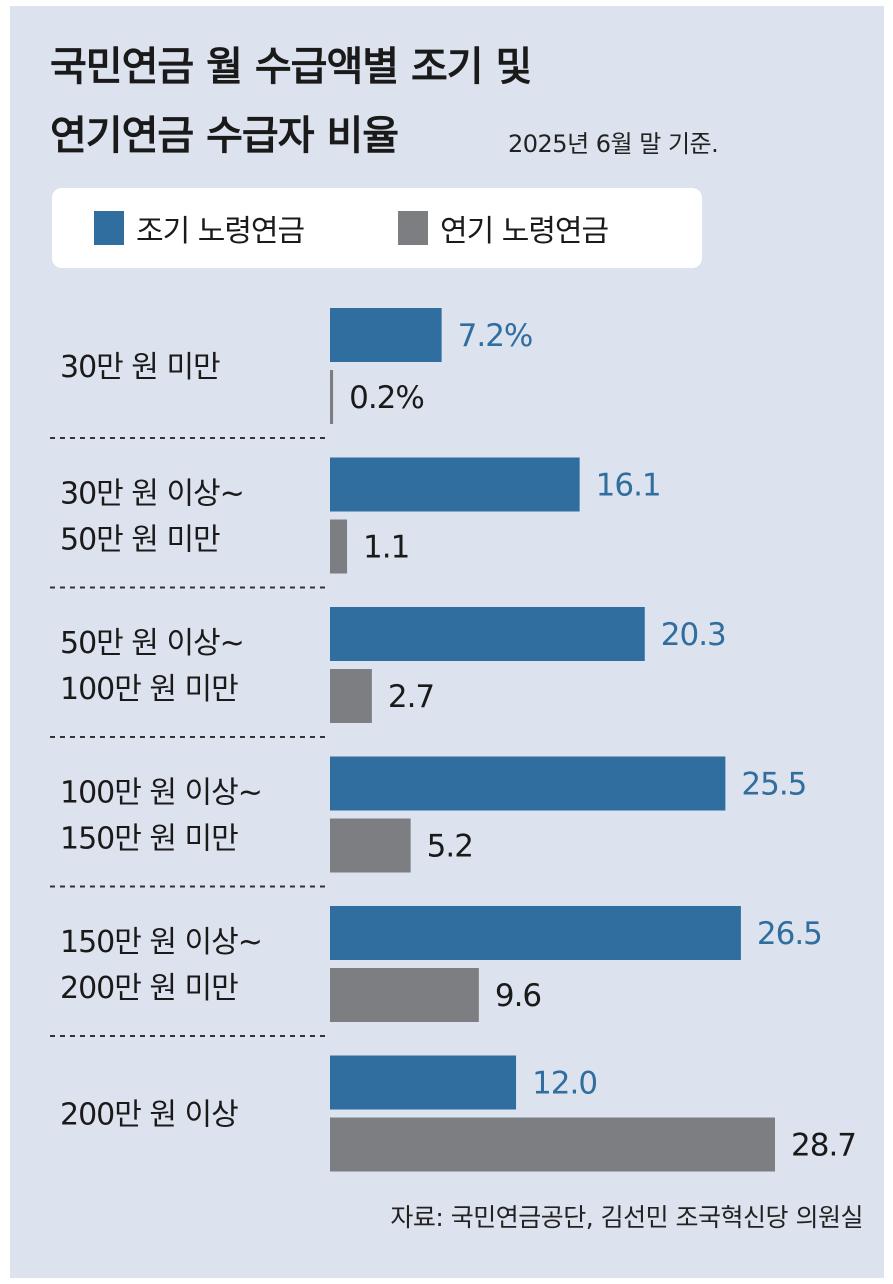 This screenshot has height=1284, width=893. I want to click on legend-item-late: 연기 노령연금, so click(503, 228).